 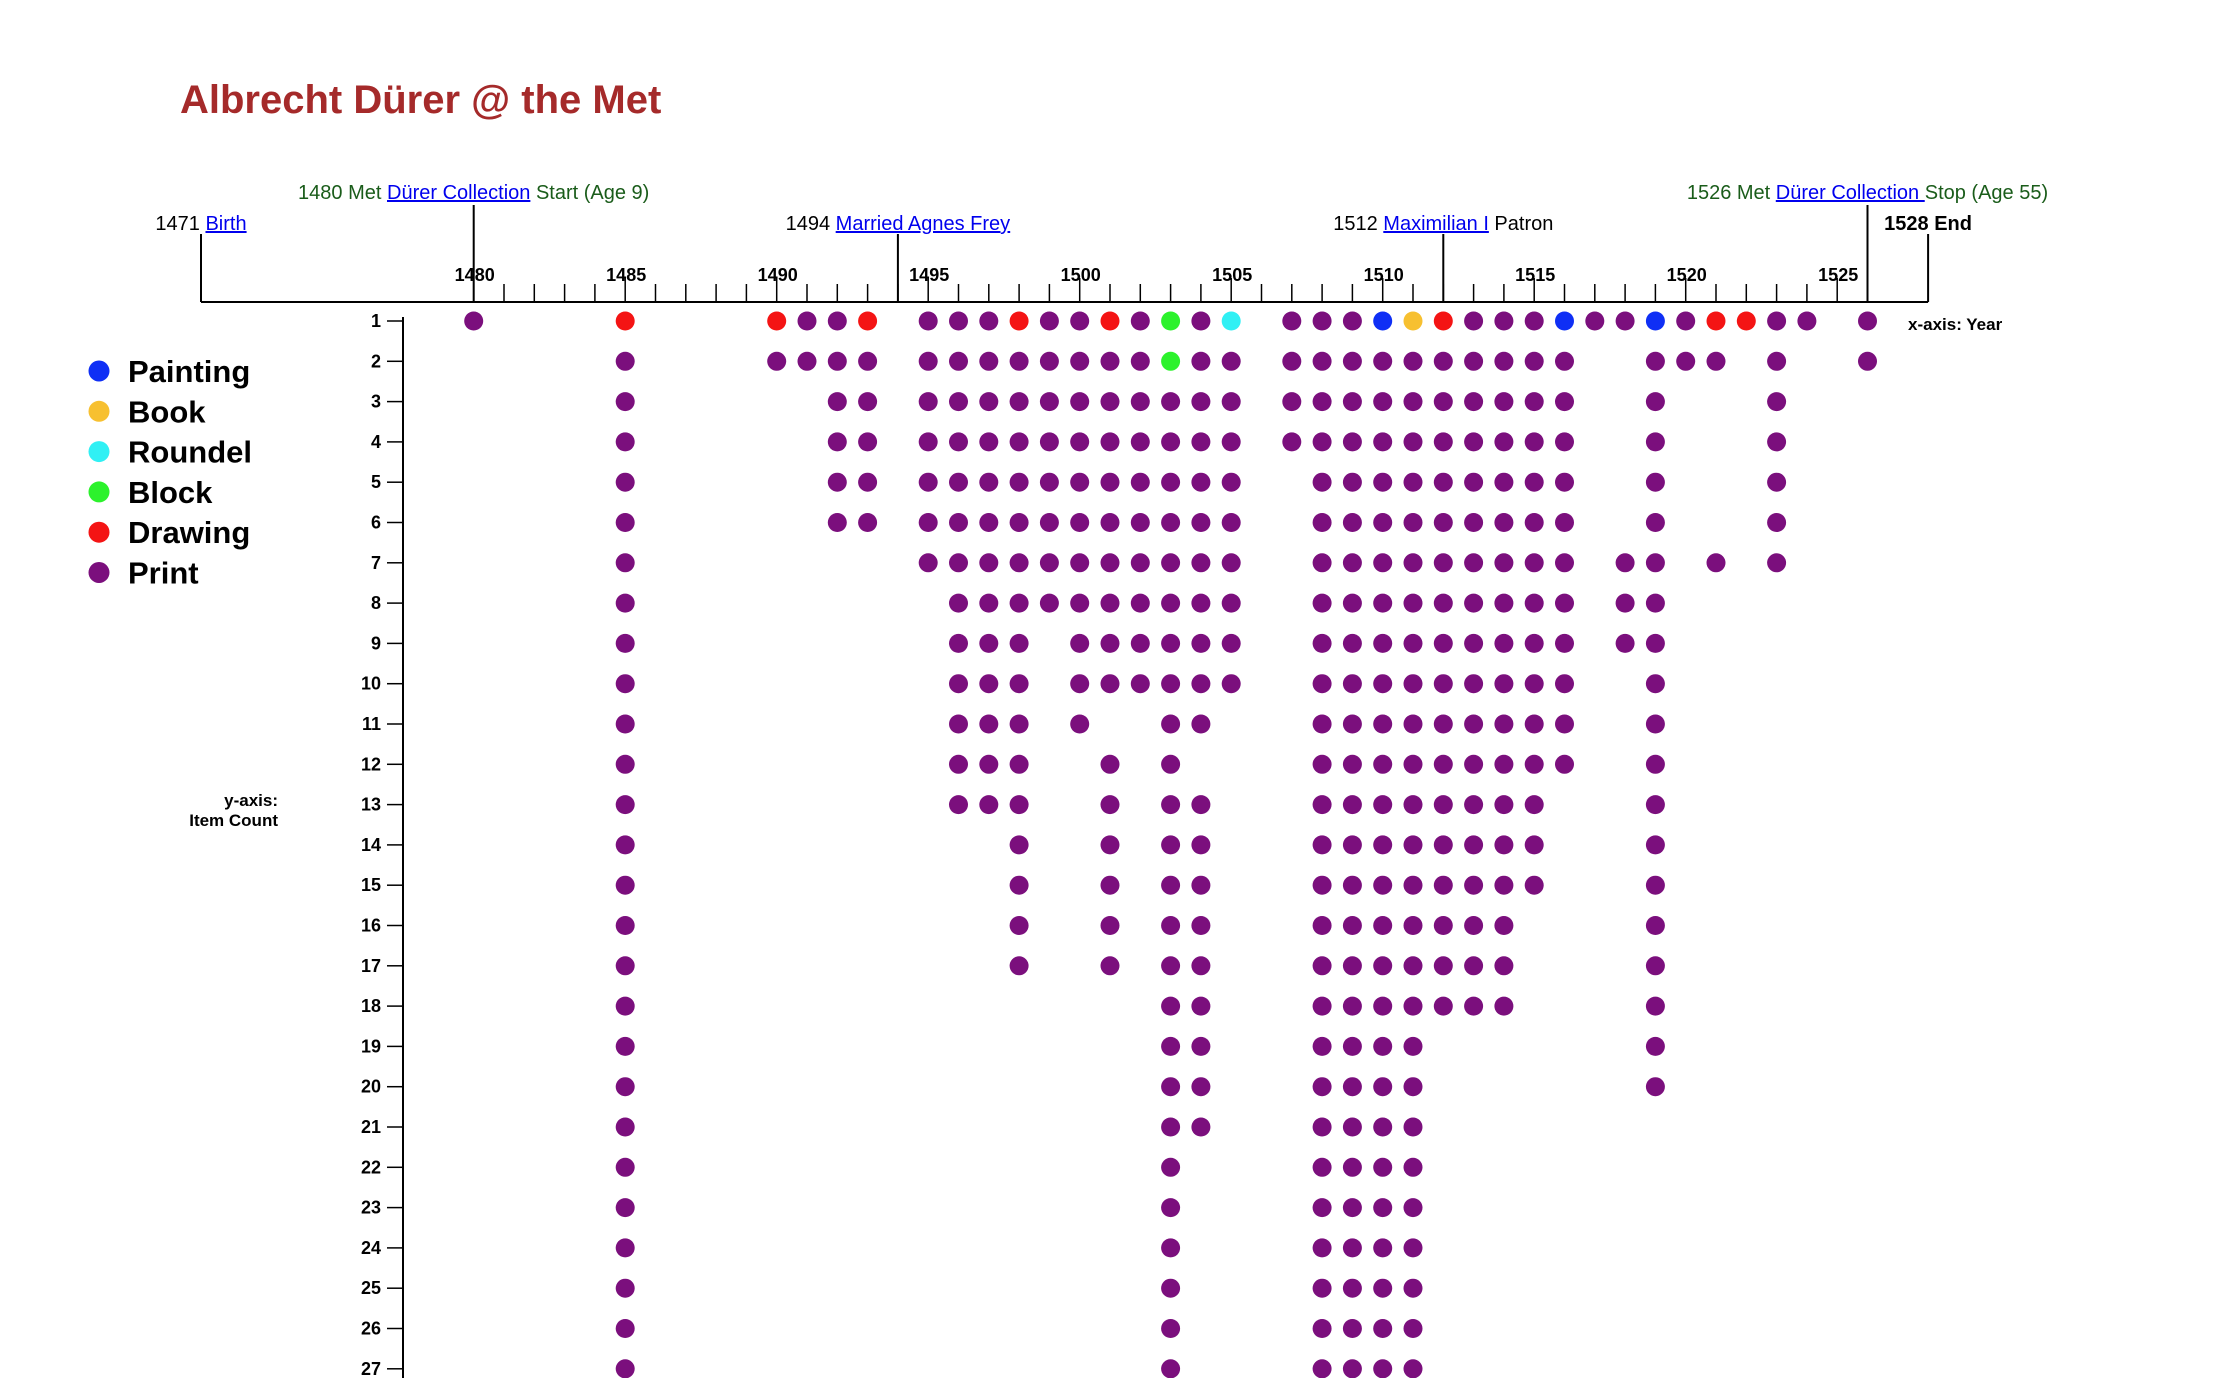 I want to click on event-label: 1471 Birth, so click(x=200, y=224).